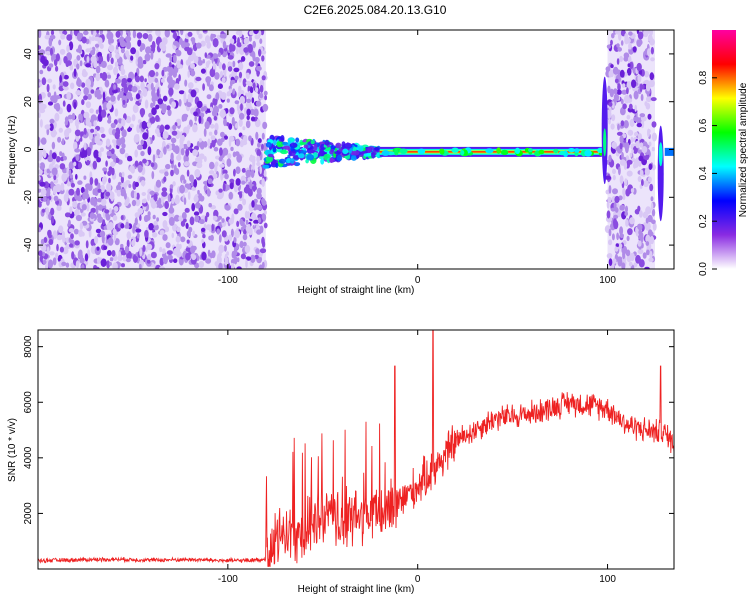 The height and width of the screenshot is (600, 750). Describe the element at coordinates (605, 142) in the screenshot. I see `spike-inner` at that location.